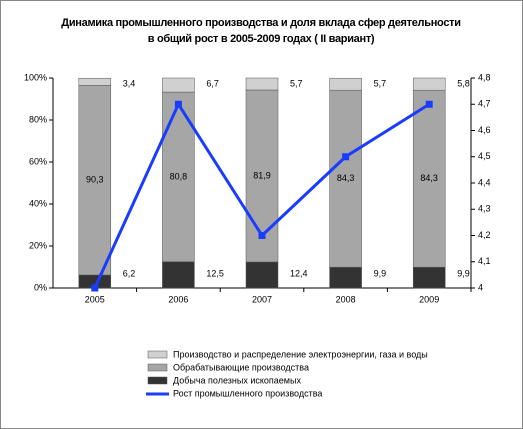 This screenshot has height=429, width=523. Describe the element at coordinates (484, 235) in the screenshot. I see `y2-tick-label: 4,2` at that location.